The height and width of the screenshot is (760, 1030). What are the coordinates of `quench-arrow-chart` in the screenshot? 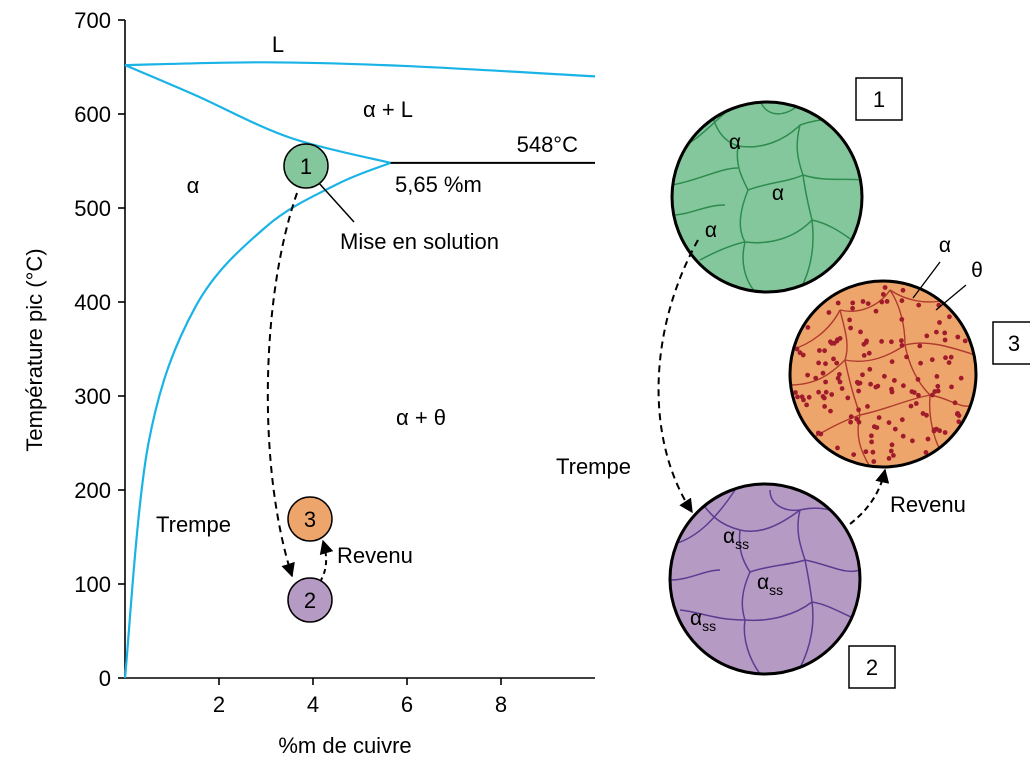 It's located at (282, 385).